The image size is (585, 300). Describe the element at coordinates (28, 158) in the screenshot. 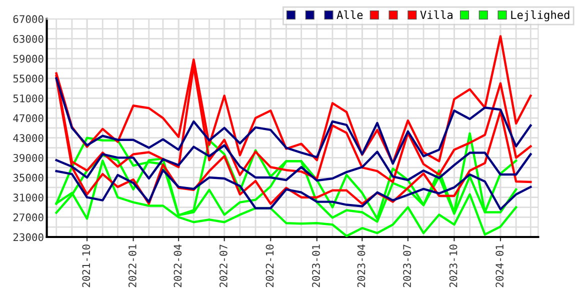

I see `y-tick-label: 39000` at that location.